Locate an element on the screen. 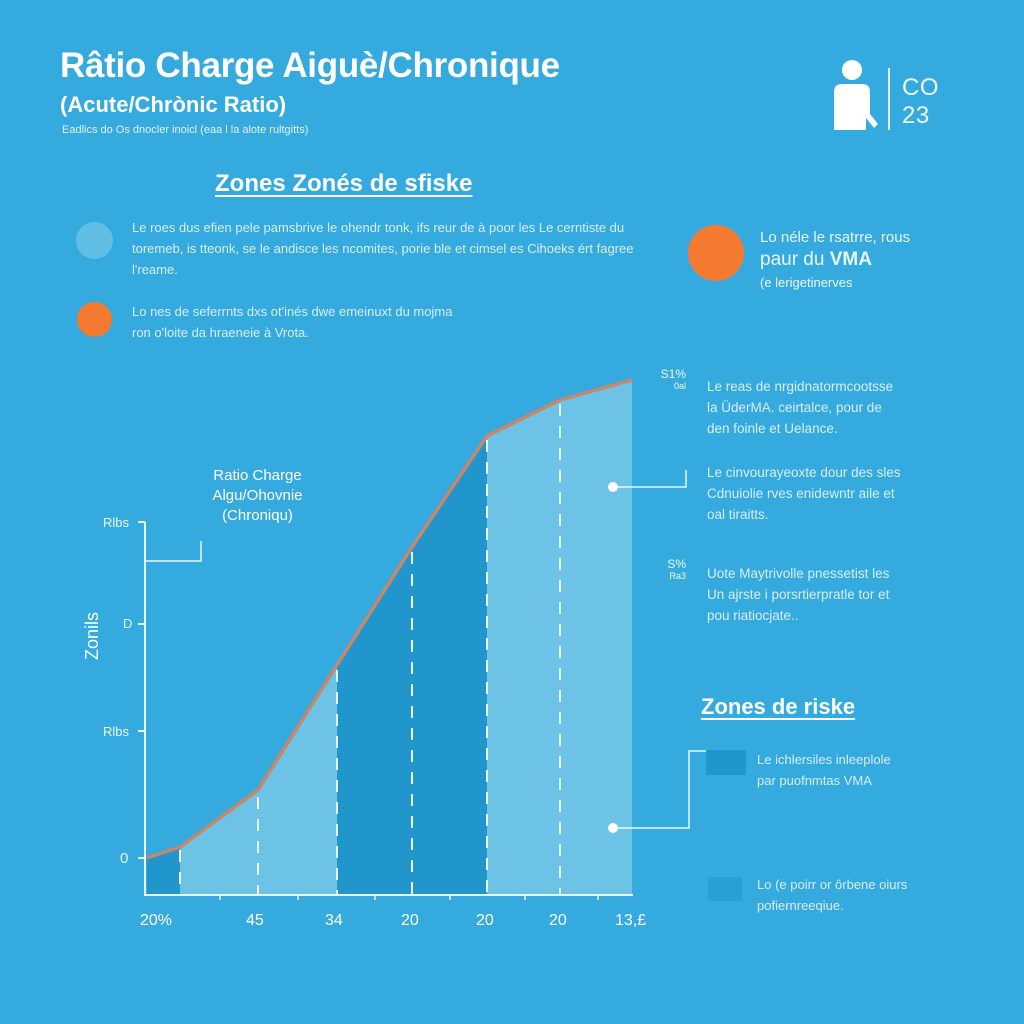 This screenshot has height=1024, width=1024. logo-divider is located at coordinates (889, 99).